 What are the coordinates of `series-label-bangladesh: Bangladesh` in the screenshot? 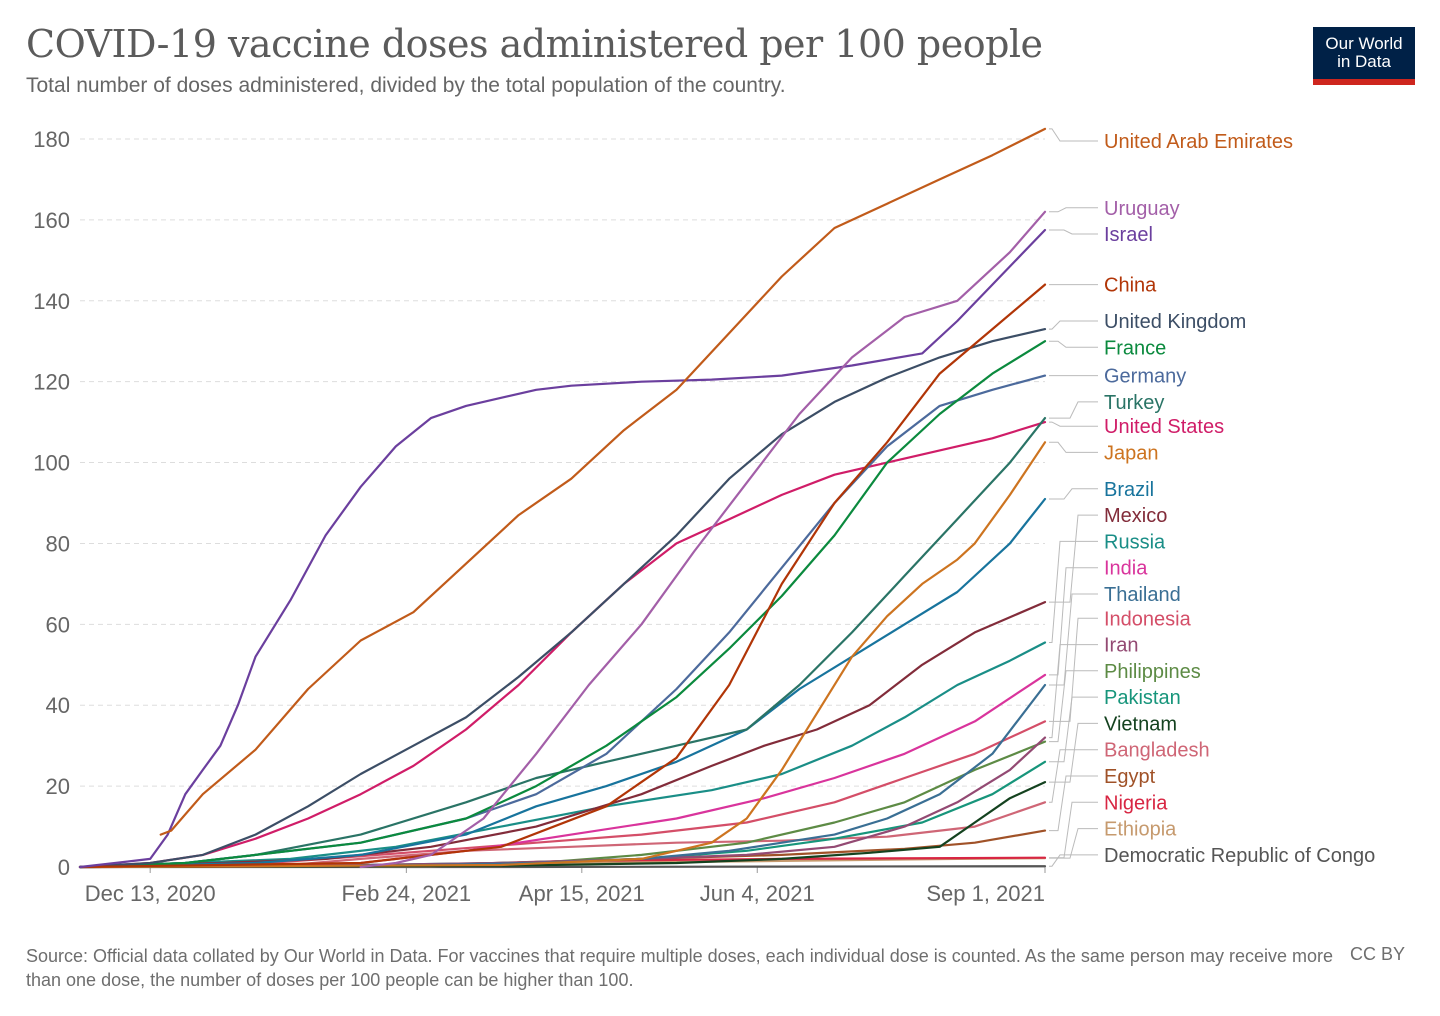 It's located at (1157, 751).